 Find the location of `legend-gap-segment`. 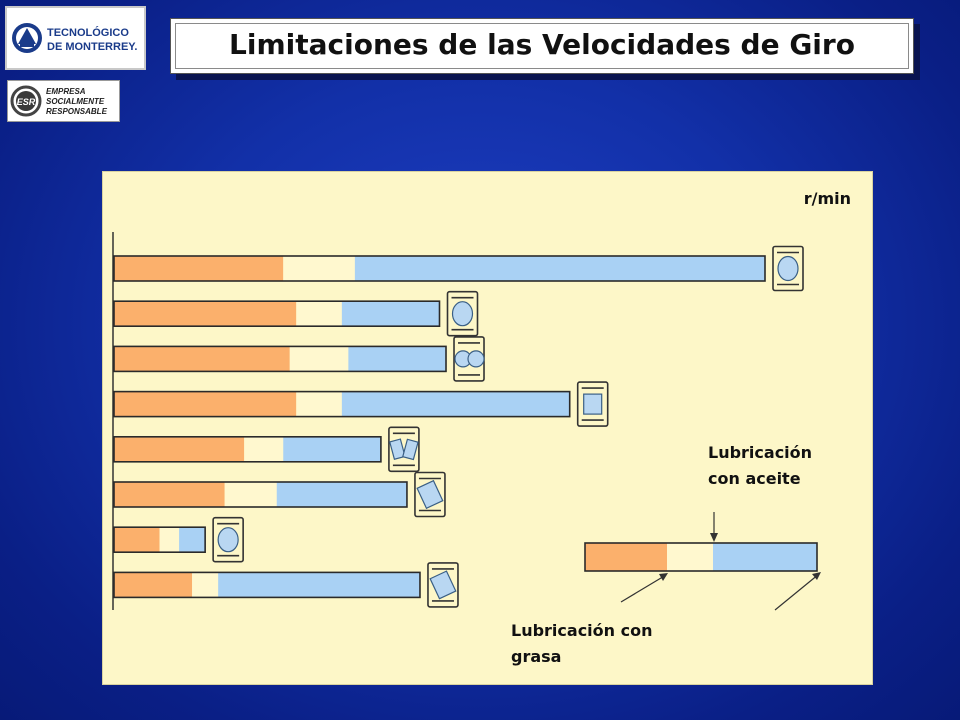

legend-gap-segment is located at coordinates (690, 557).